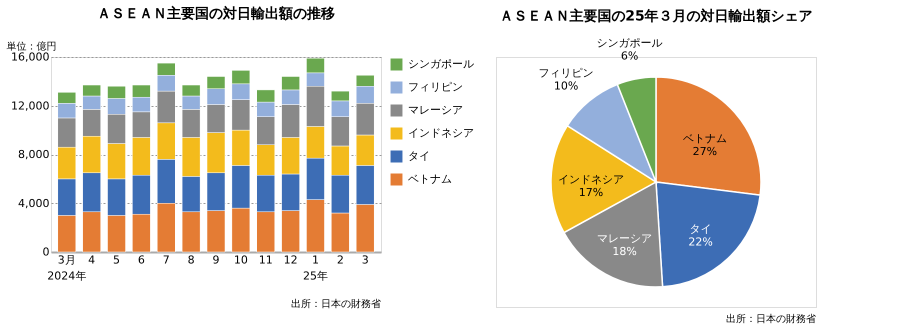 The height and width of the screenshot is (327, 900). What do you see at coordinates (705, 151) in the screenshot?
I see `data-label: 27%` at bounding box center [705, 151].